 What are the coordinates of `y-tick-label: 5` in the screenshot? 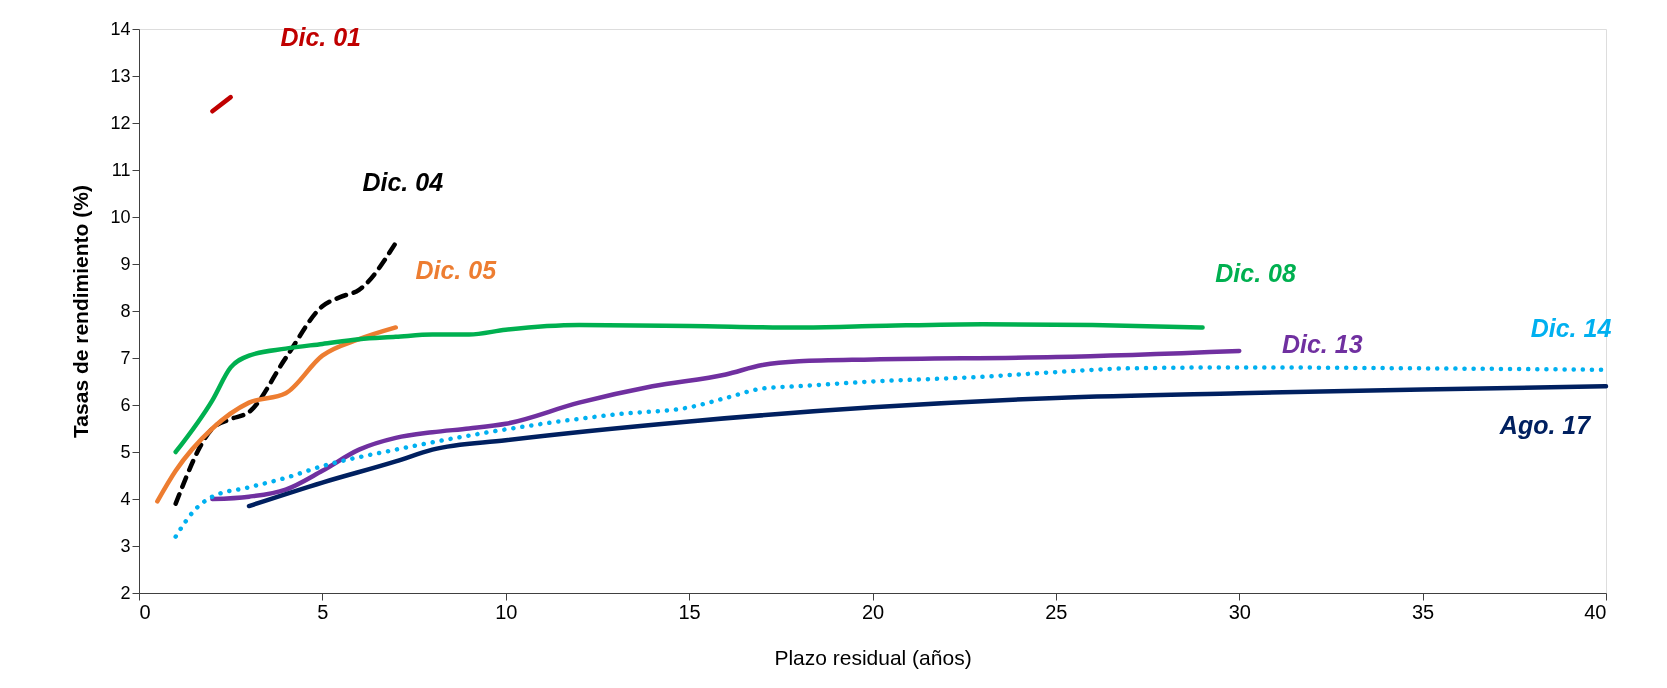 It's located at (125, 451).